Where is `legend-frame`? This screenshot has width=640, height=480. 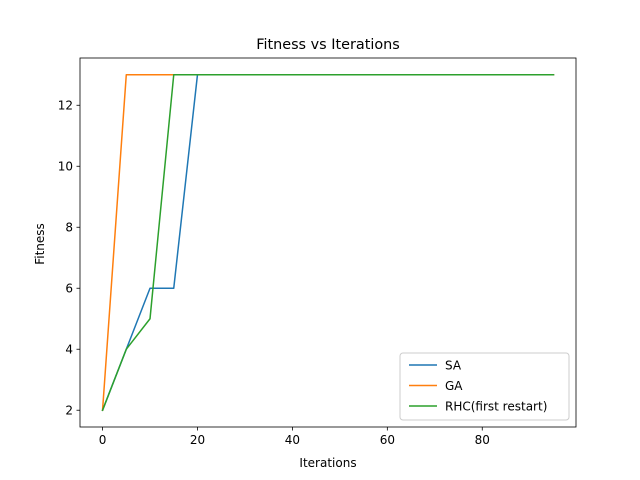
legend-frame is located at coordinates (484, 386).